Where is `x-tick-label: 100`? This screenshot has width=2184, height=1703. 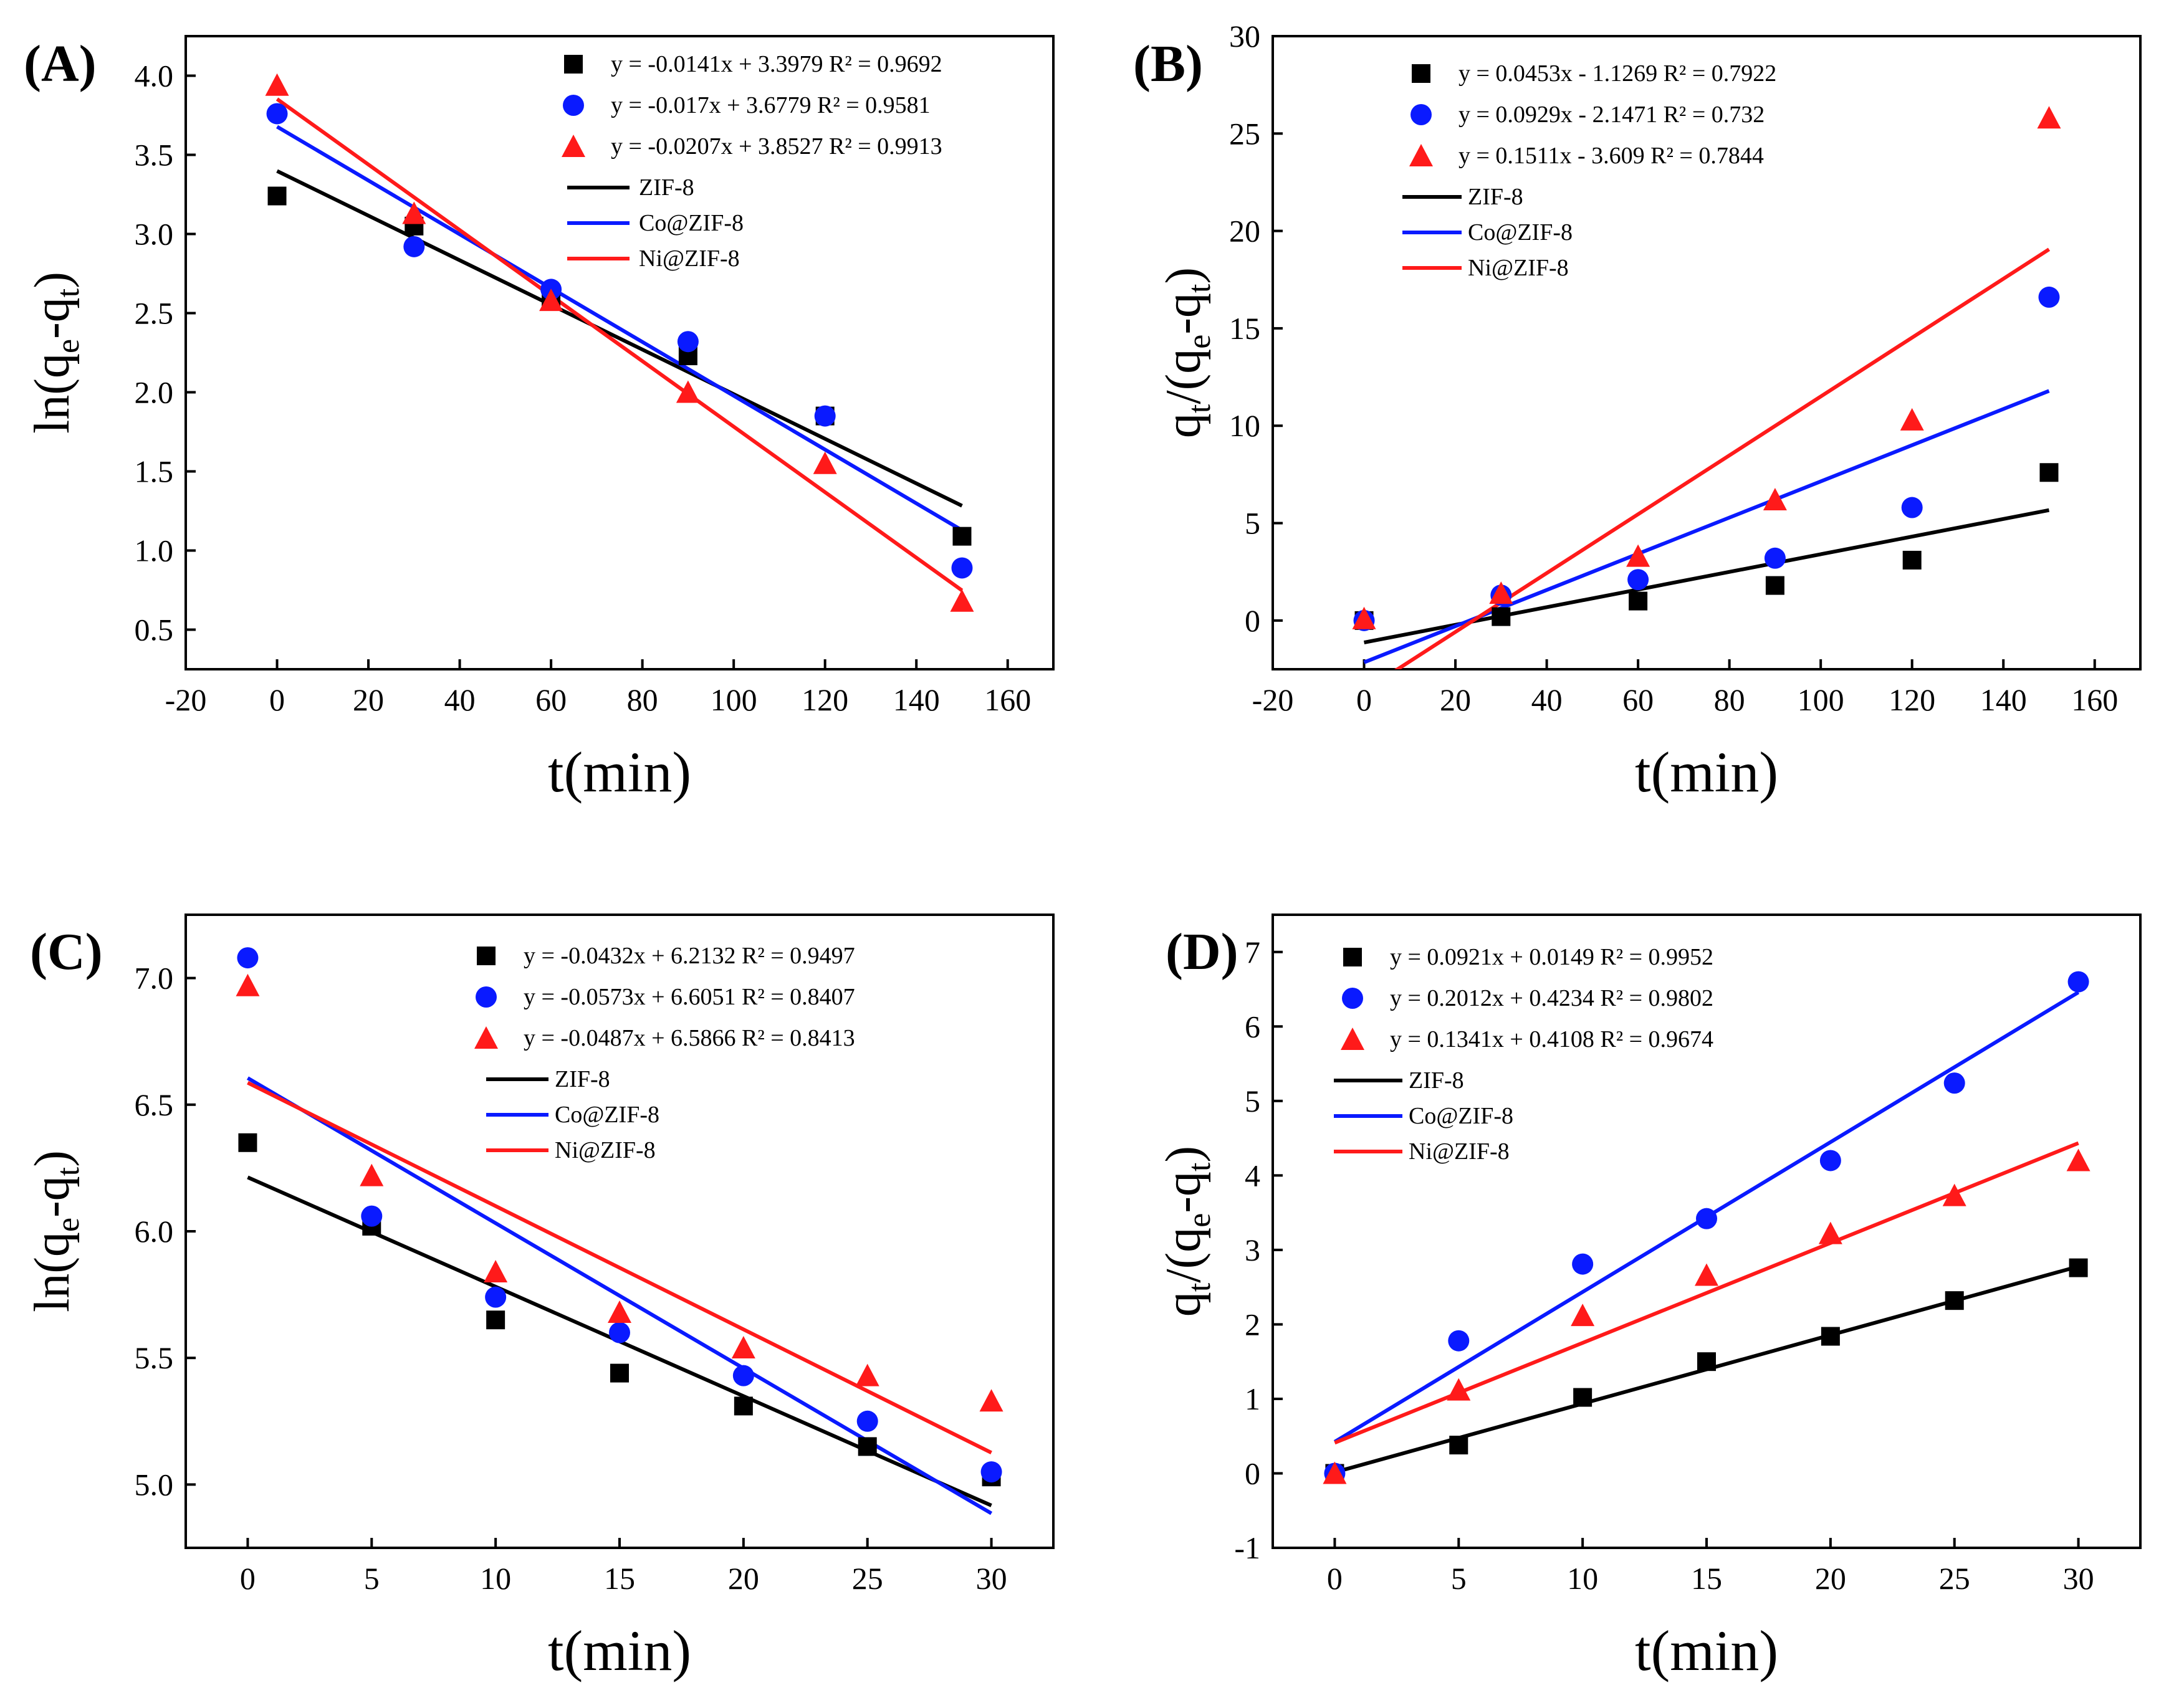 x-tick-label: 100 is located at coordinates (734, 699).